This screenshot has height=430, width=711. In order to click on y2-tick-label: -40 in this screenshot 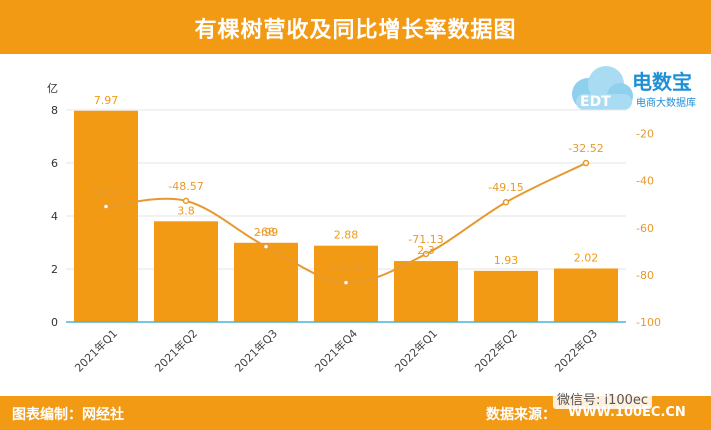, I will do `click(645, 181)`.